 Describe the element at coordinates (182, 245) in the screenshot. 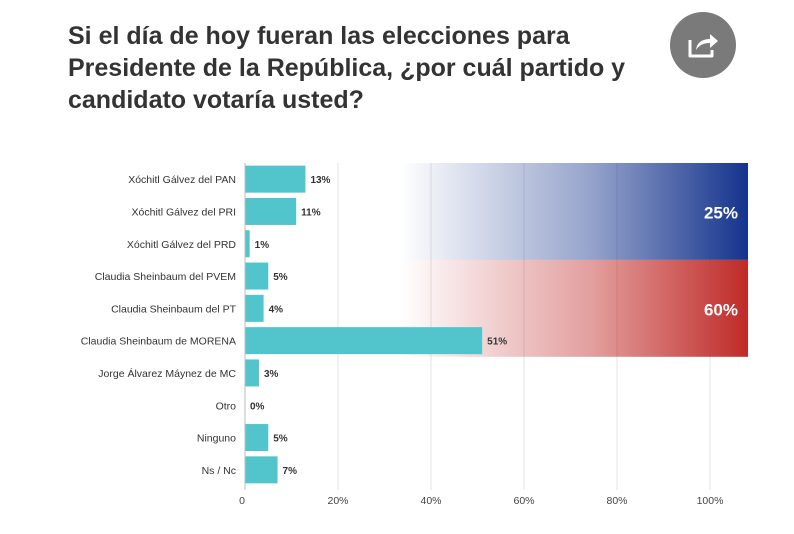

I see `category-label: Xóchitl Gálvez del PRD` at that location.